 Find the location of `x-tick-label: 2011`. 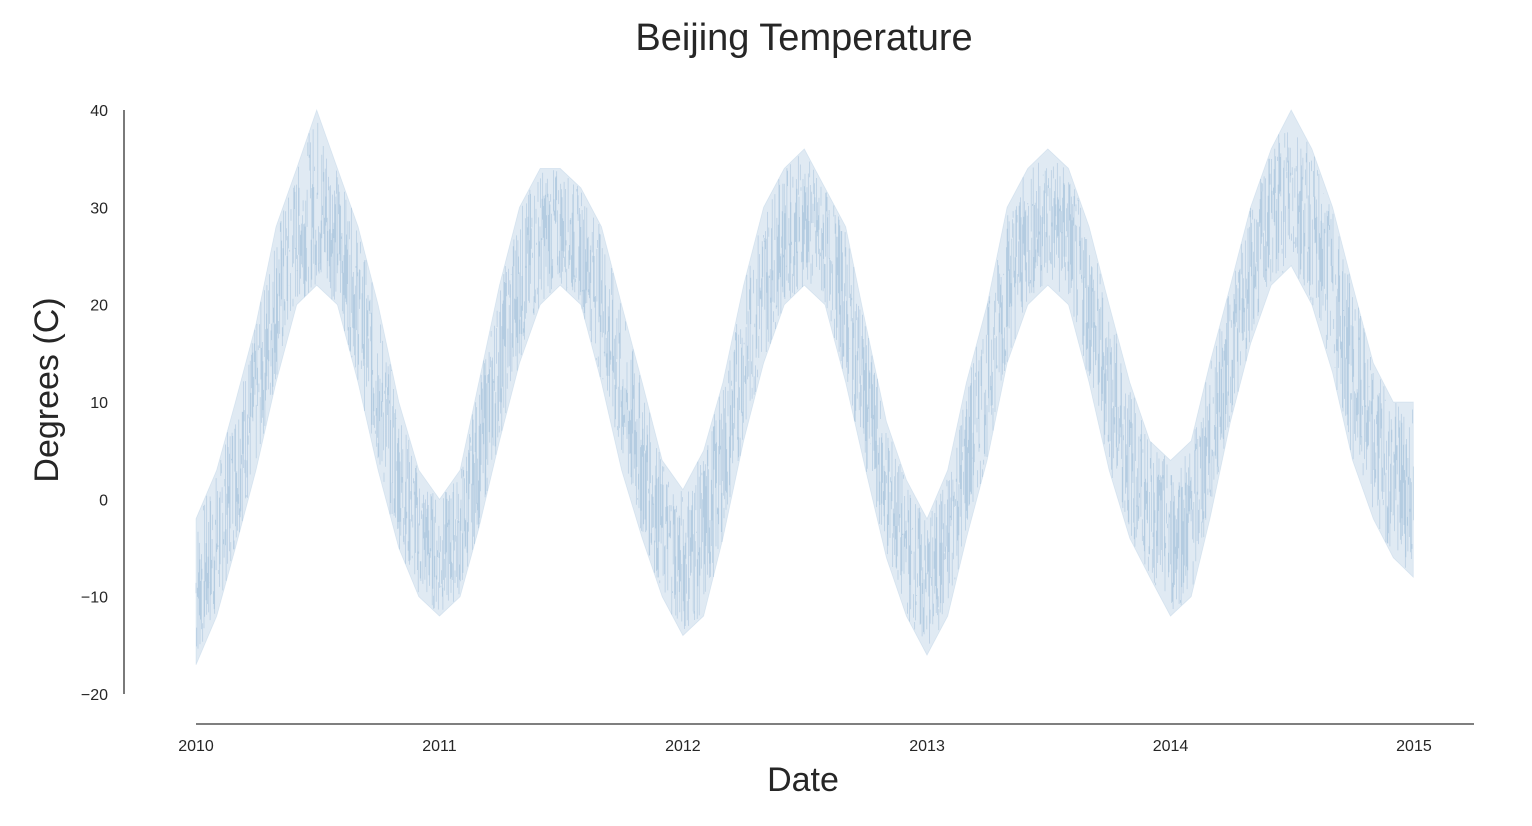

x-tick-label: 2011 is located at coordinates (439, 746).